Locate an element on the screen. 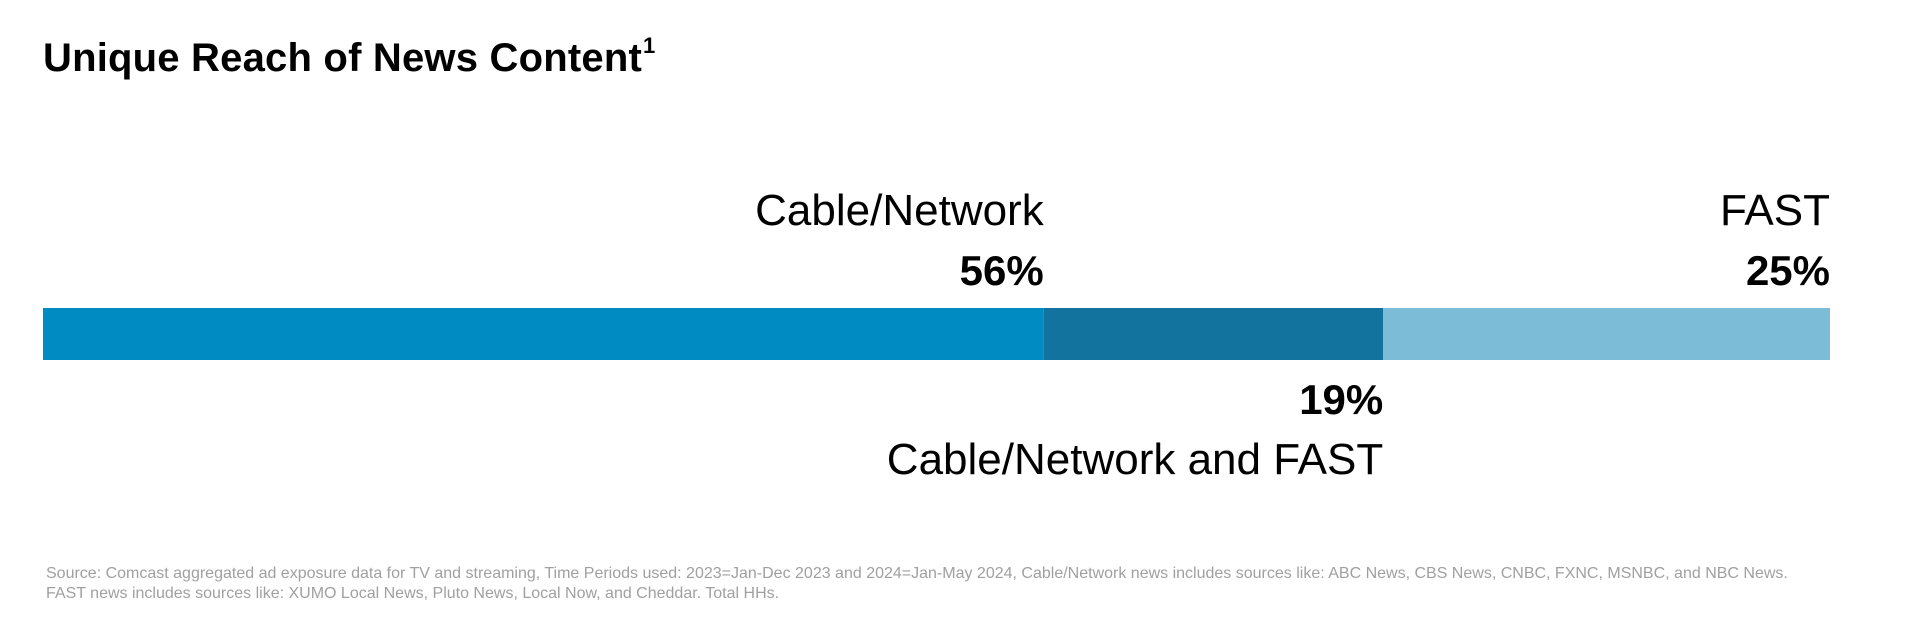 This screenshot has width=1920, height=630. value-label-fast: 25% is located at coordinates (1788, 270).